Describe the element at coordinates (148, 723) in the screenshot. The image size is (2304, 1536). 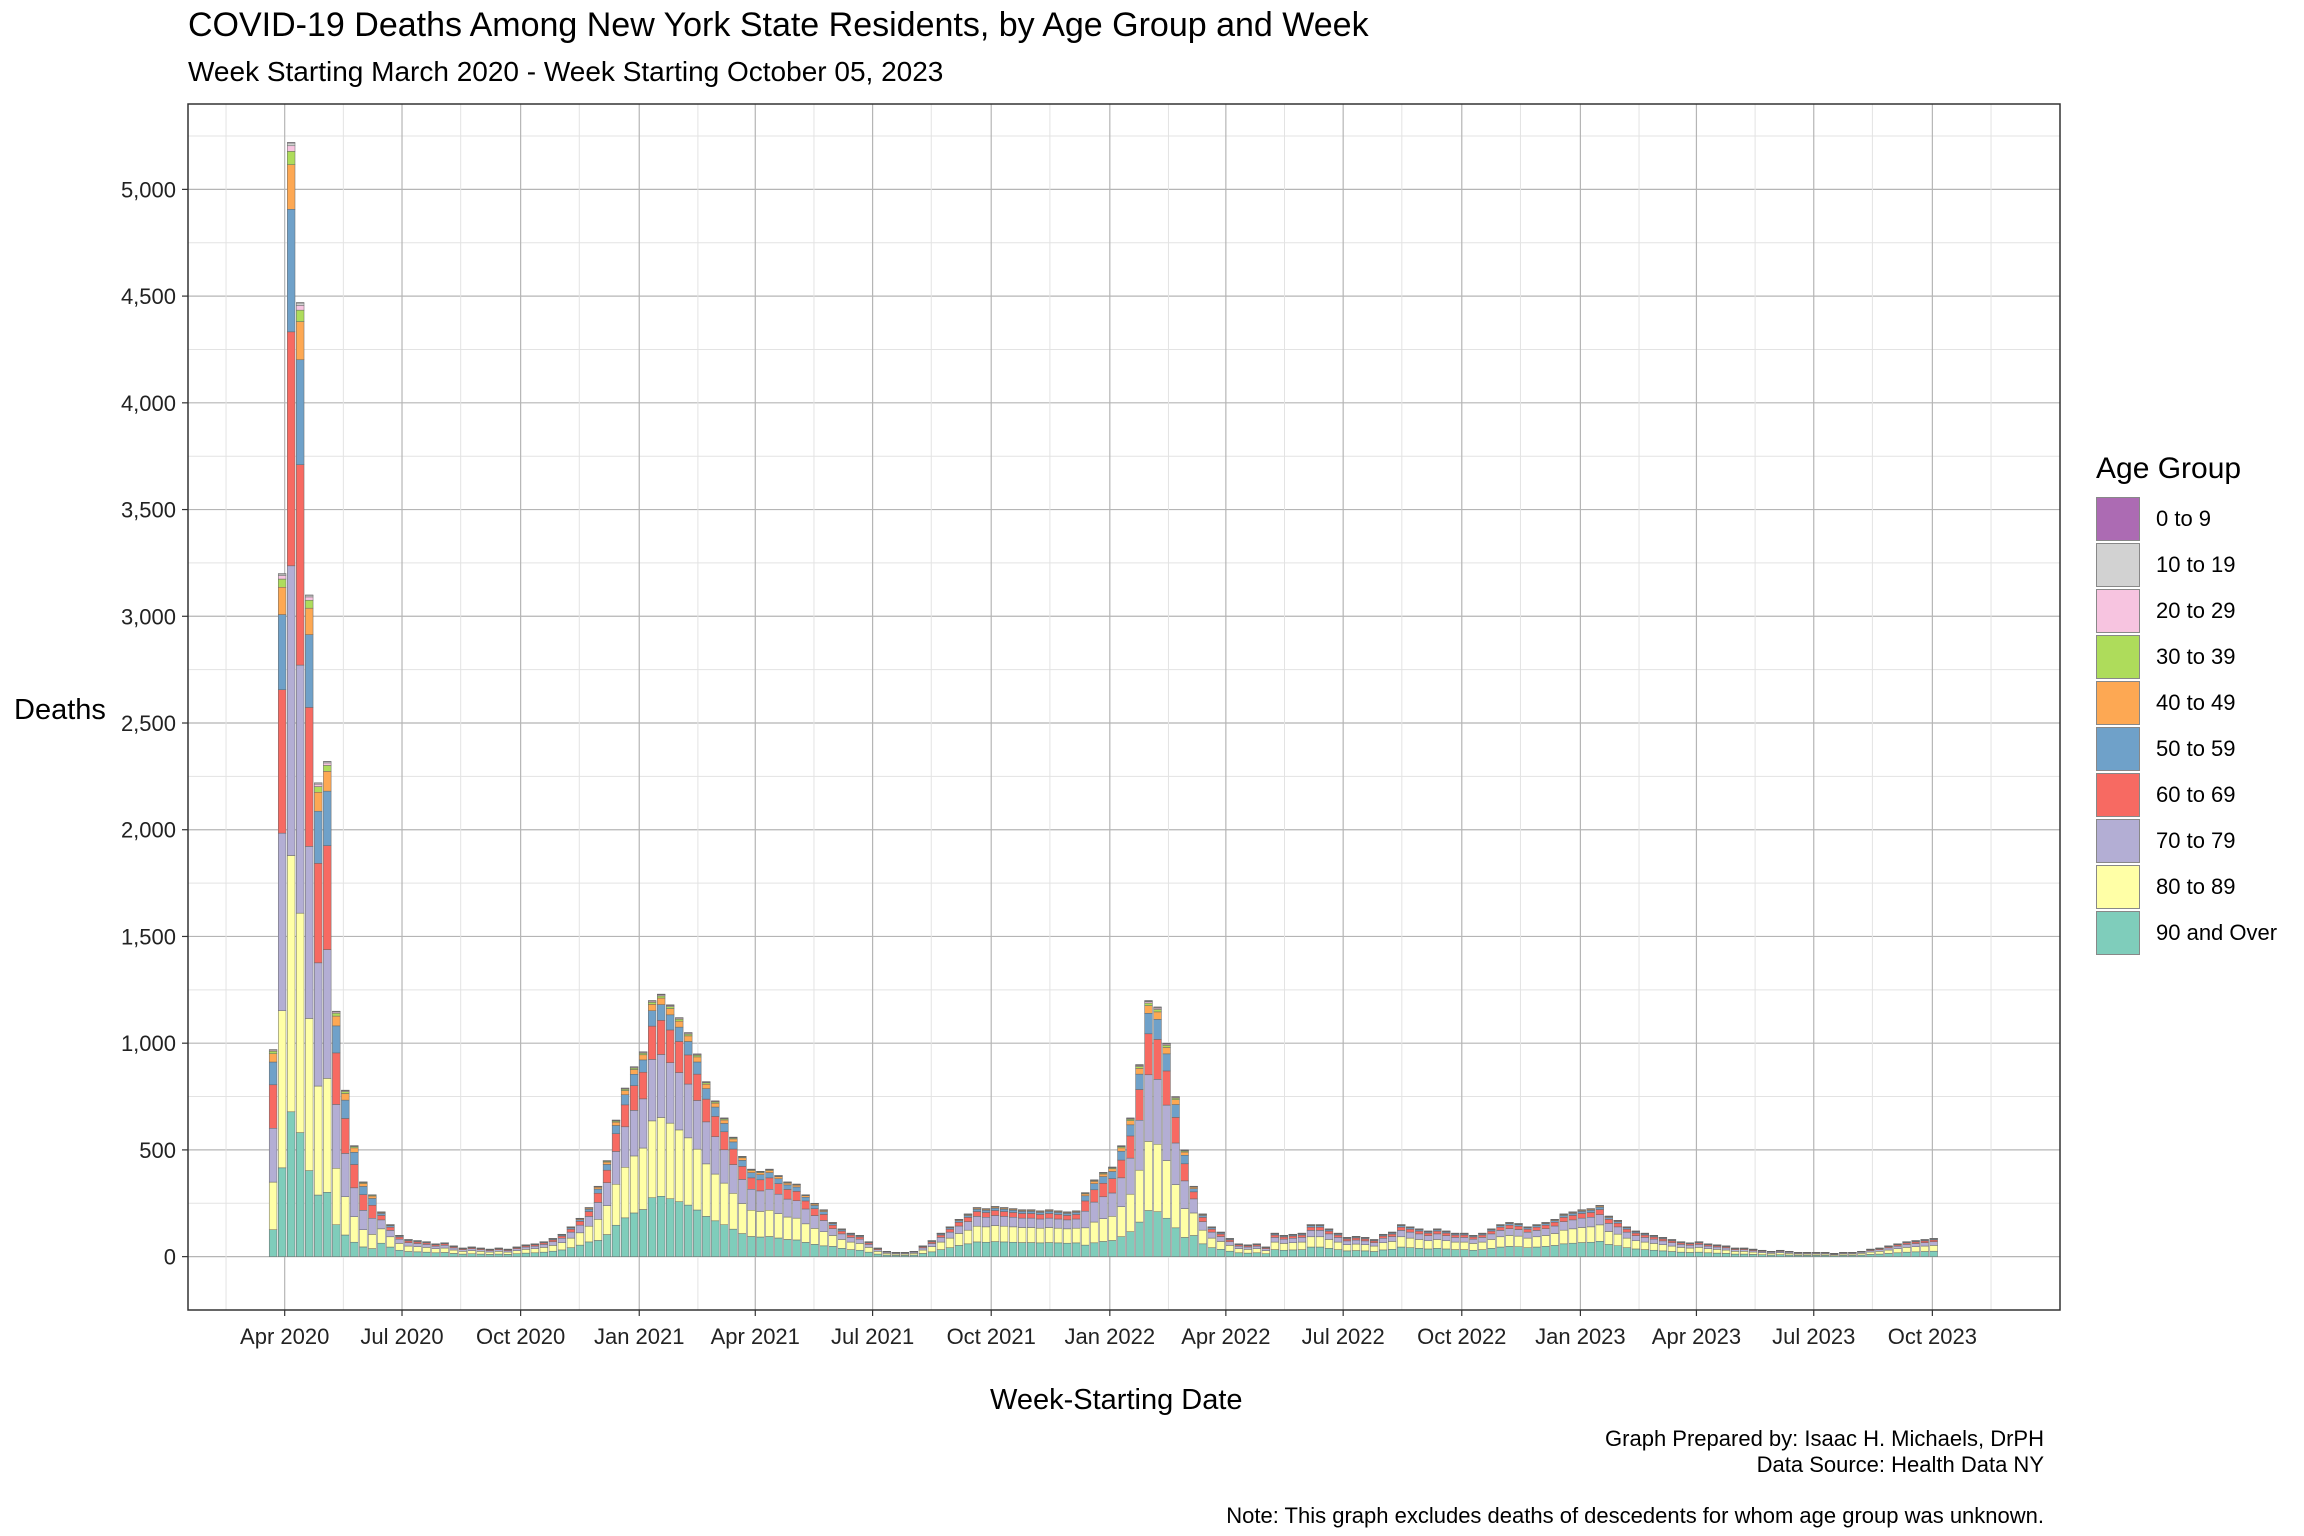
I see `y-tick-label: 2,500` at that location.